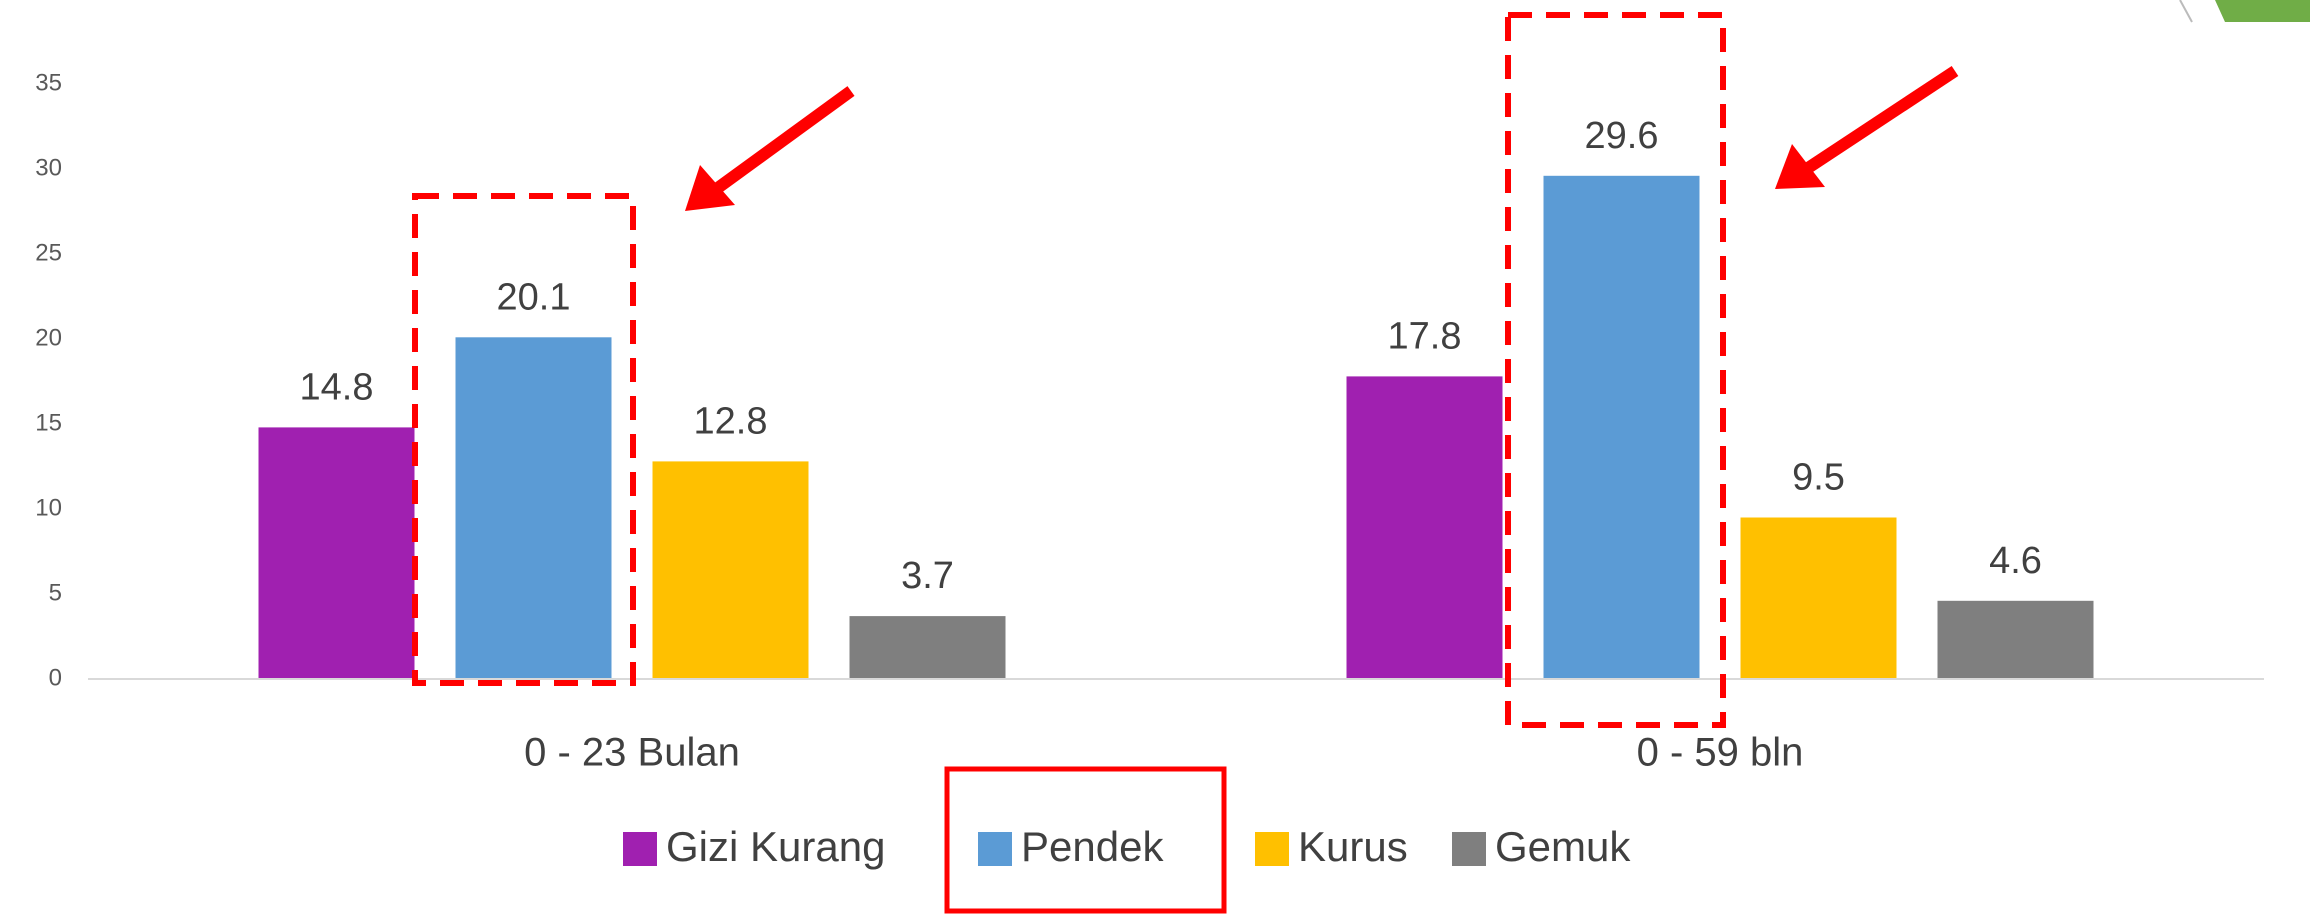 This screenshot has height=915, width=2310. What do you see at coordinates (731, 421) in the screenshot?
I see `value-label: 12.8` at bounding box center [731, 421].